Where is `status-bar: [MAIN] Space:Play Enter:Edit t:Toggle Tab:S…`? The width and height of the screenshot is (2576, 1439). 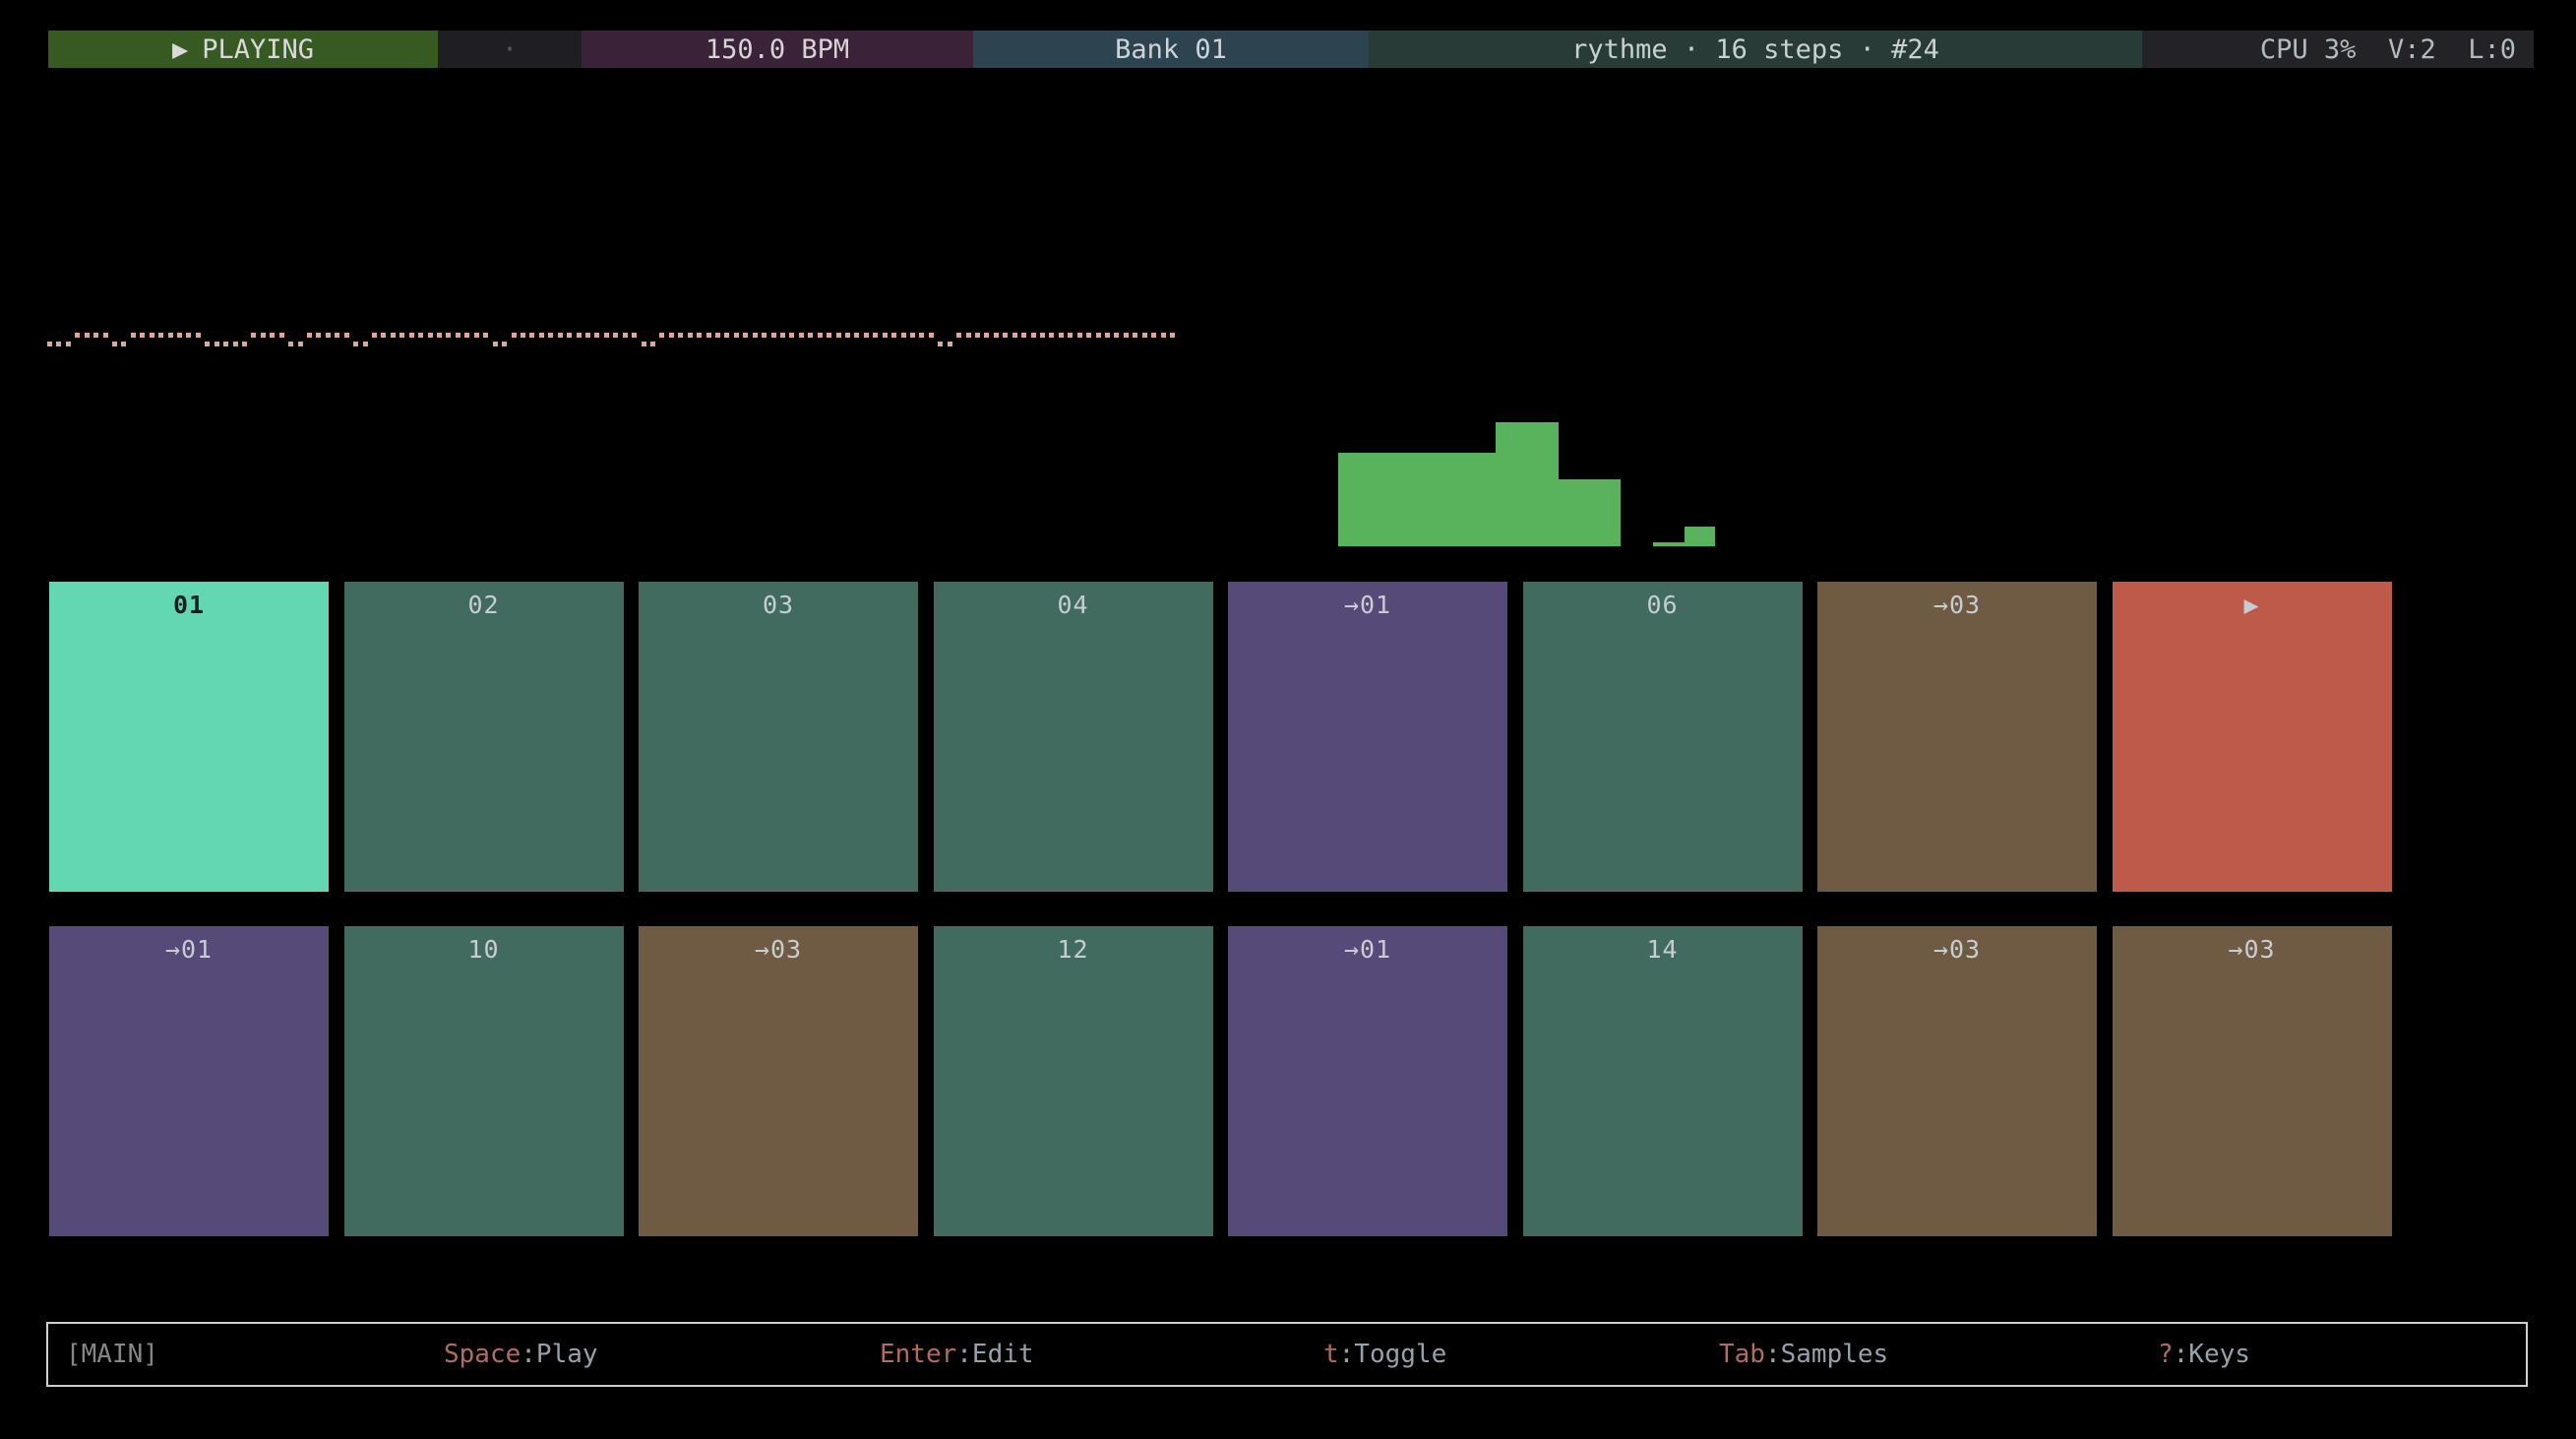 status-bar: [MAIN] Space:Play Enter:Edit t:Toggle Tab:S… is located at coordinates (1287, 1354).